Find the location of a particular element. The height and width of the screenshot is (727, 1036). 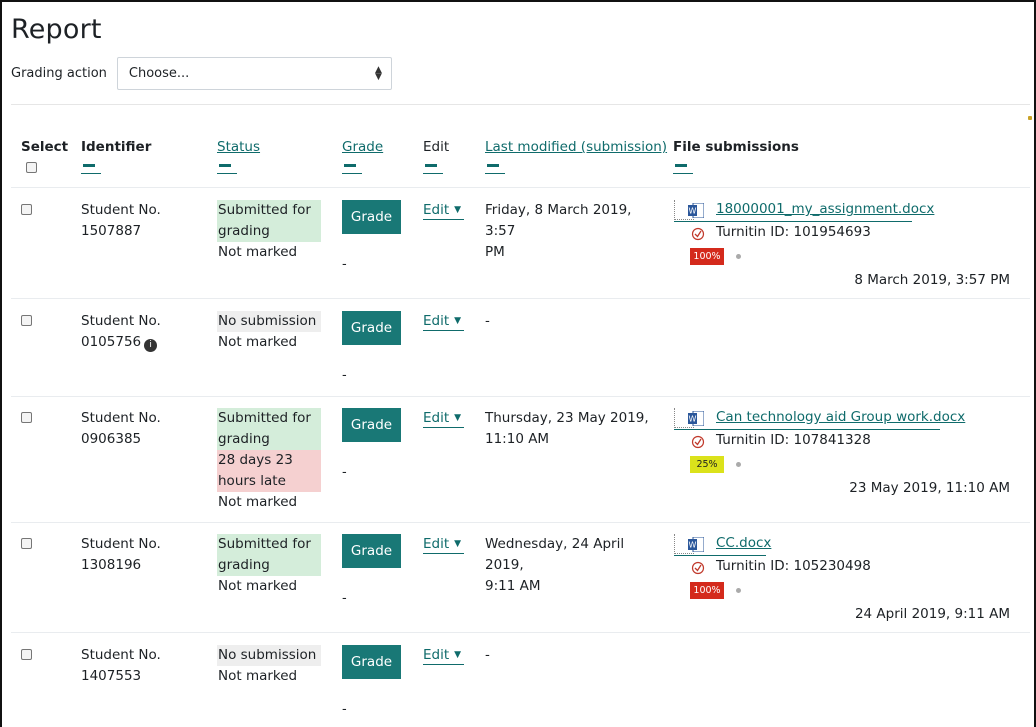

collapse-status-icon is located at coordinates (227, 166).